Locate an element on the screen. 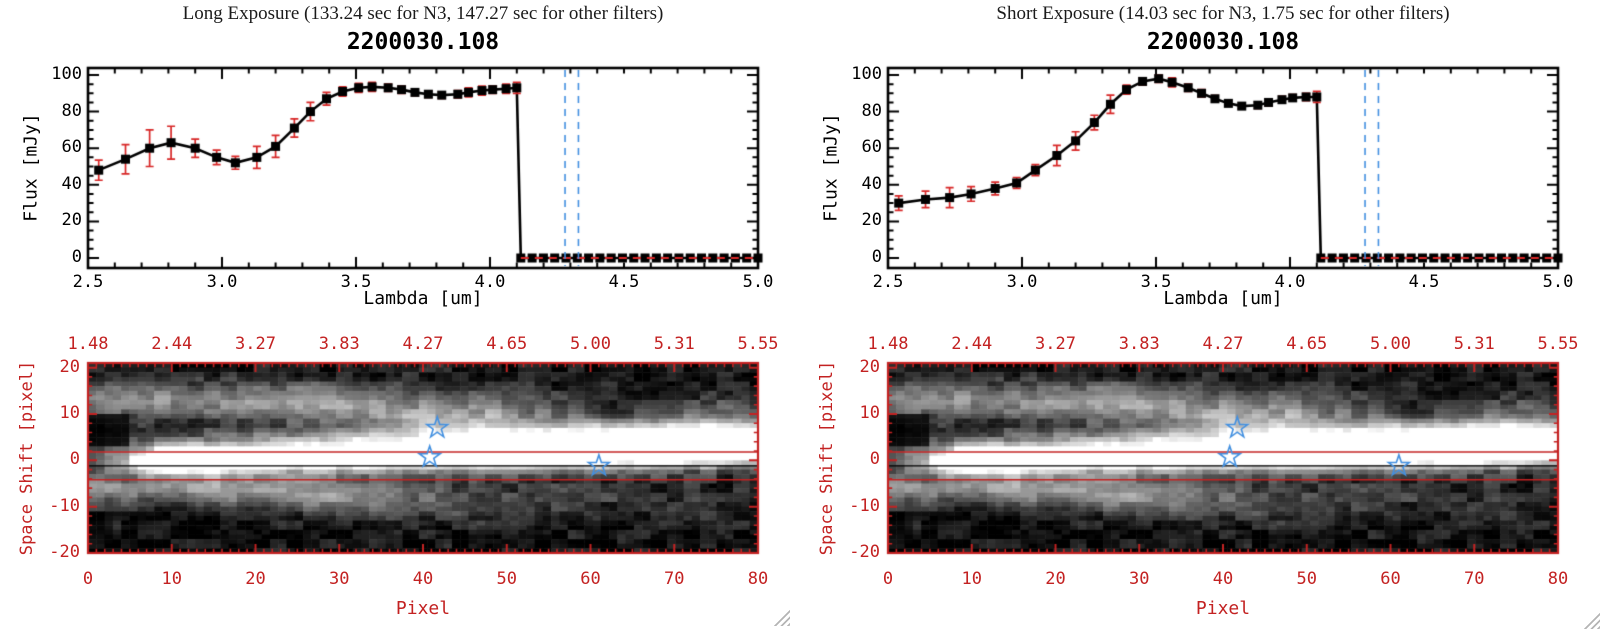  short-pixel-tick: 0 is located at coordinates (888, 579).